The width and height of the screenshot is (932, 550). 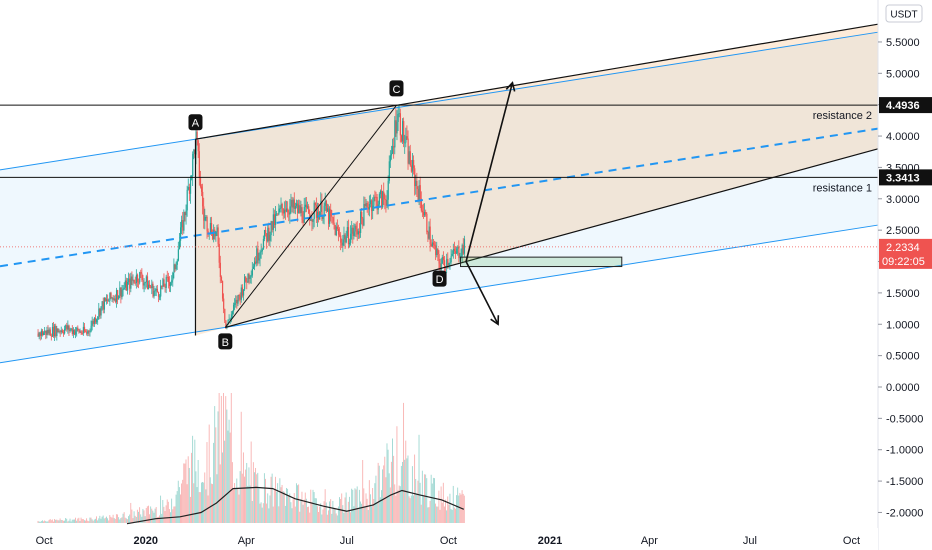 I want to click on point-label: D, so click(x=440, y=280).